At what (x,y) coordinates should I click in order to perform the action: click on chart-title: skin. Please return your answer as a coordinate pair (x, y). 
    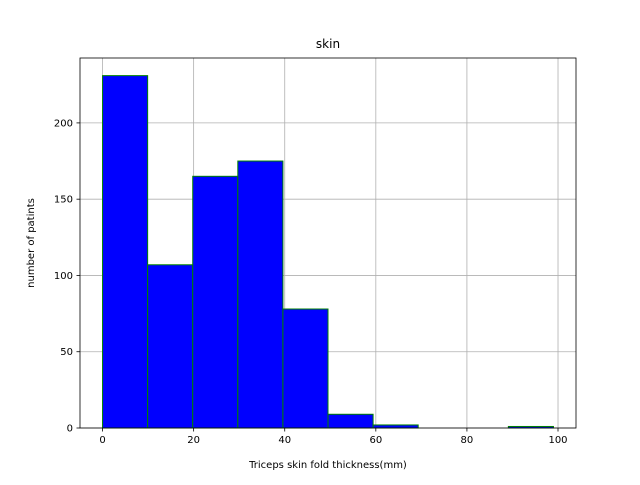
    Looking at the image, I should click on (328, 44).